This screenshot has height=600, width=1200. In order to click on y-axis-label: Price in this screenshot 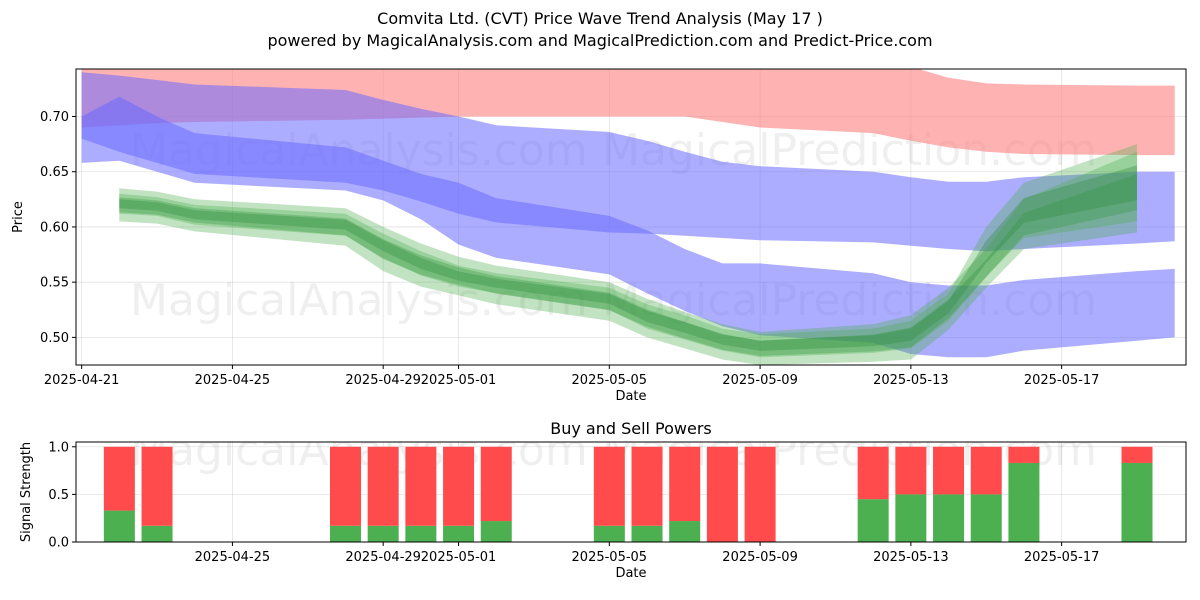, I will do `click(18, 217)`.